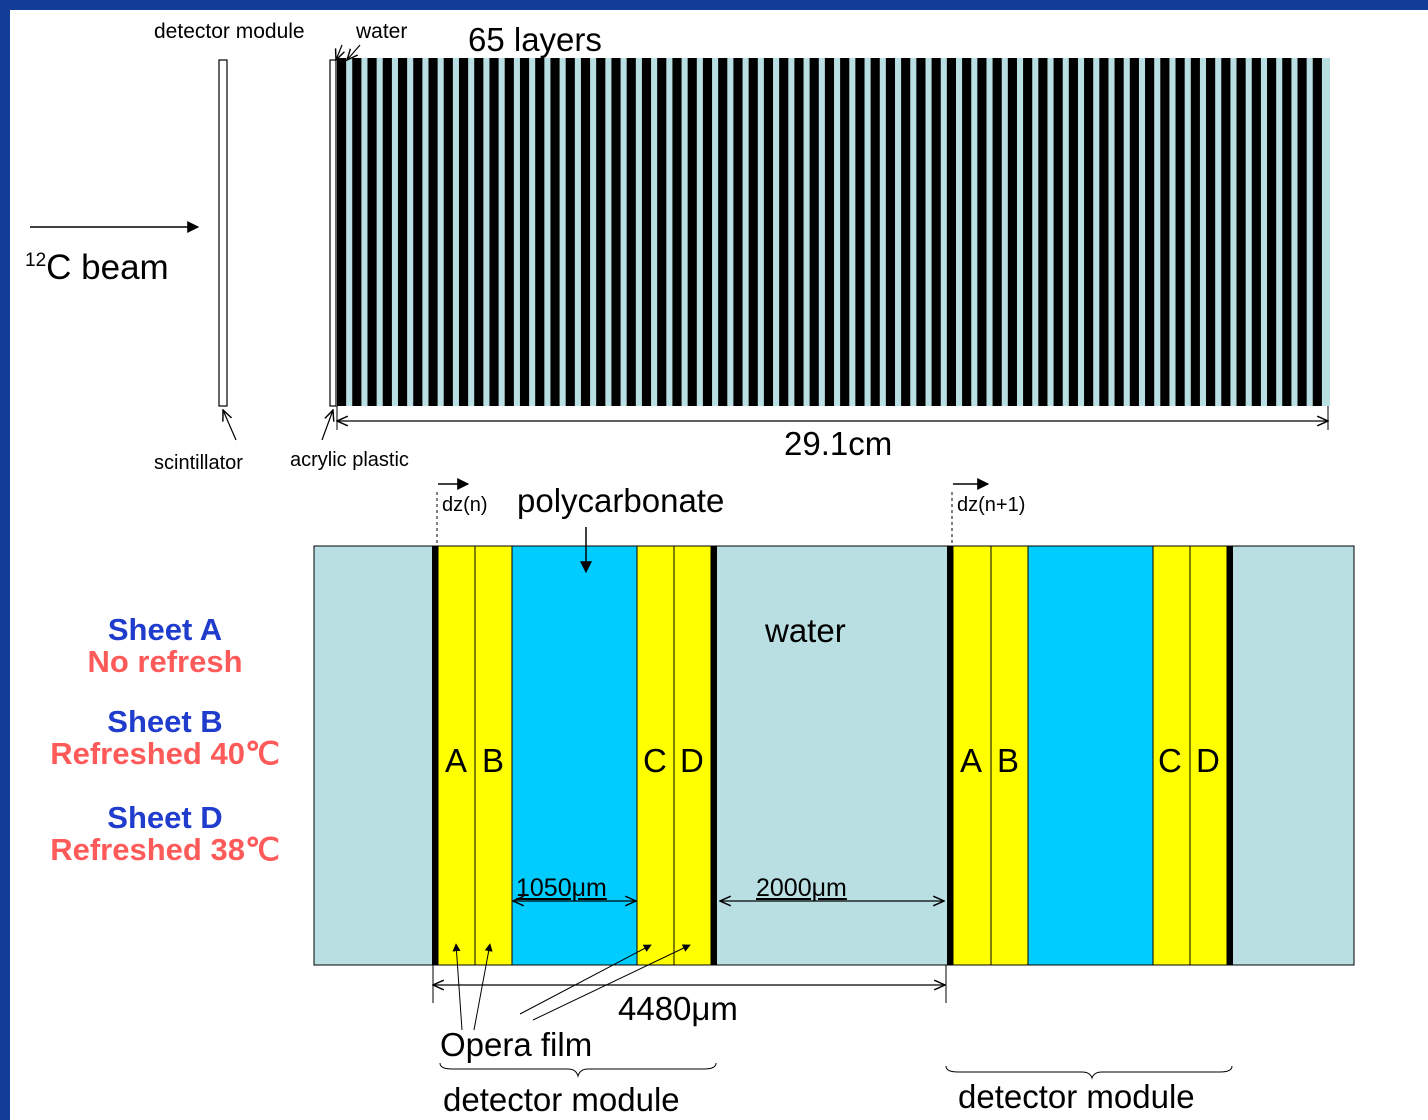 Image resolution: width=1428 pixels, height=1120 pixels. What do you see at coordinates (585, 979) in the screenshot?
I see `opera-pointer-c` at bounding box center [585, 979].